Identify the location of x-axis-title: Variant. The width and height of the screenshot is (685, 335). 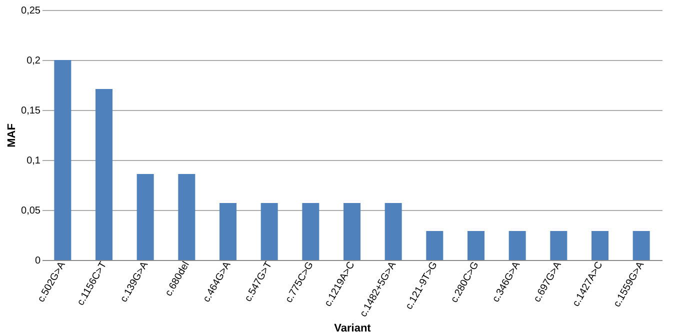
(353, 328).